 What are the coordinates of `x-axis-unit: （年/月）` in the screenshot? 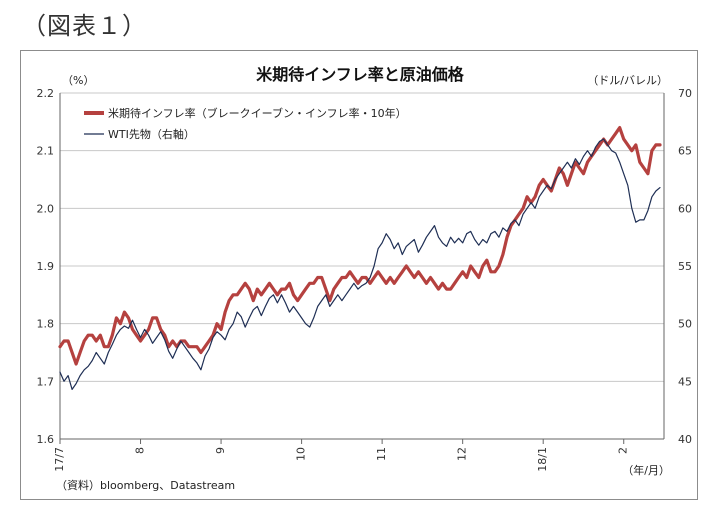 It's located at (646, 470).